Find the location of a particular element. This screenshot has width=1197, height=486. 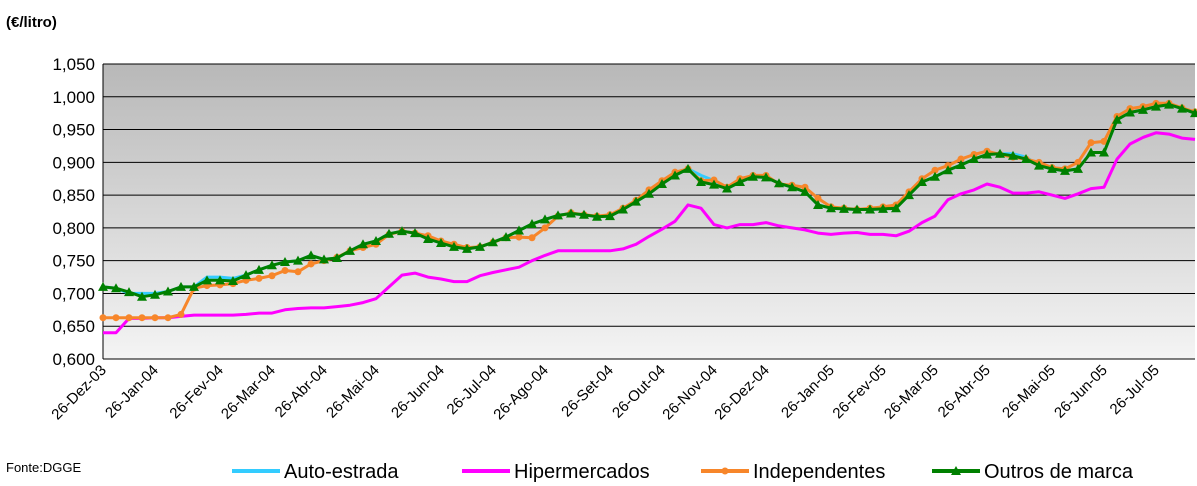

x-tick-label: 26-Mar-04 is located at coordinates (248, 392).